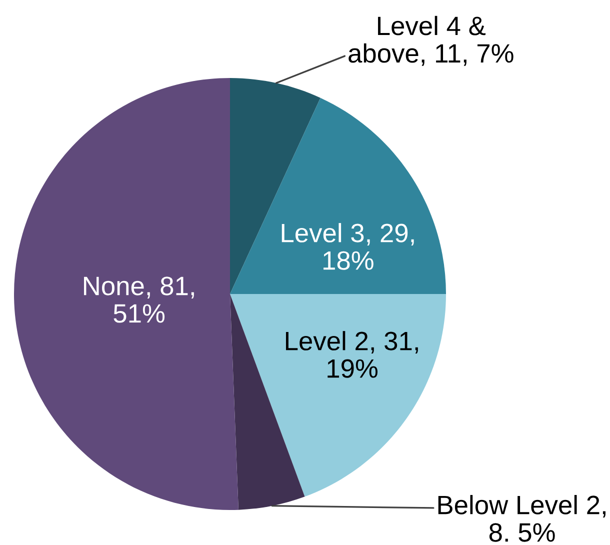 This screenshot has height=545, width=610. What do you see at coordinates (431, 41) in the screenshot?
I see `slice-label: Level 4 & above, 11, 7%` at bounding box center [431, 41].